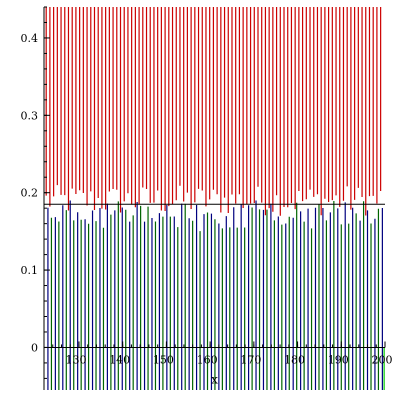  I want to click on x-tick-label: 160, so click(207, 359).